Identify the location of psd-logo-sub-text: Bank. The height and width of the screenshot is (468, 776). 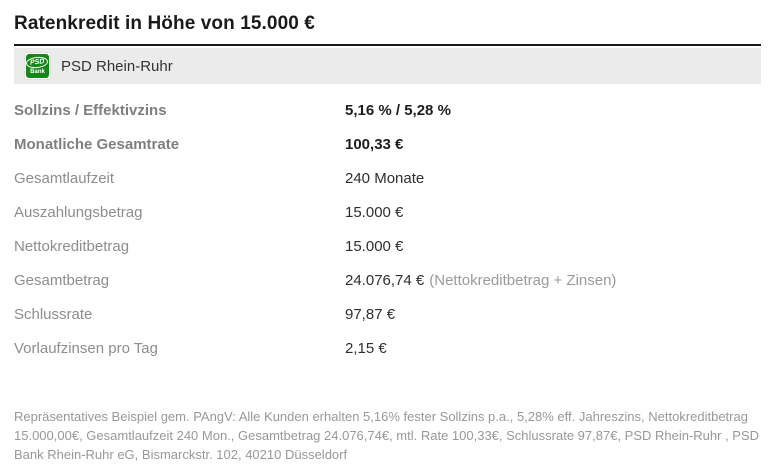
(37, 71).